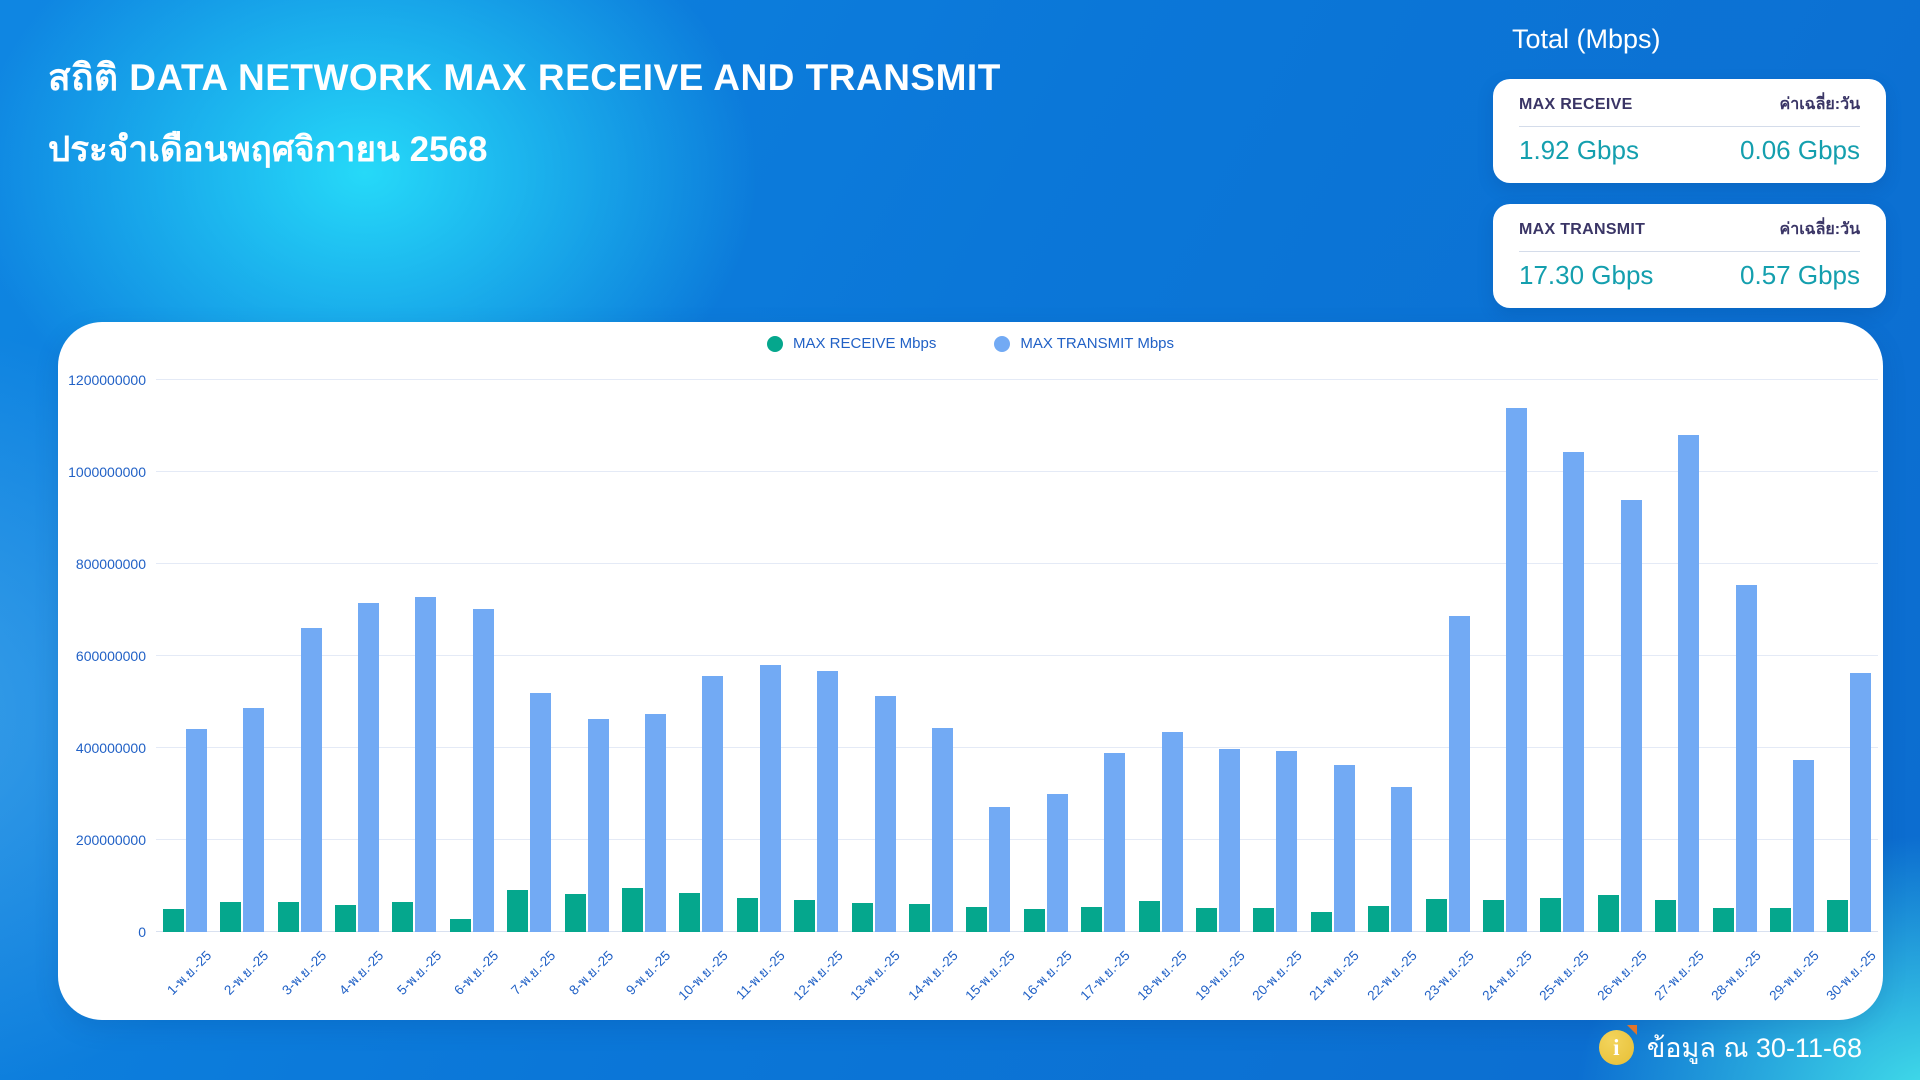 This screenshot has height=1080, width=1920. I want to click on transmit-bar-18-พ.ย.-25, so click(1172, 832).